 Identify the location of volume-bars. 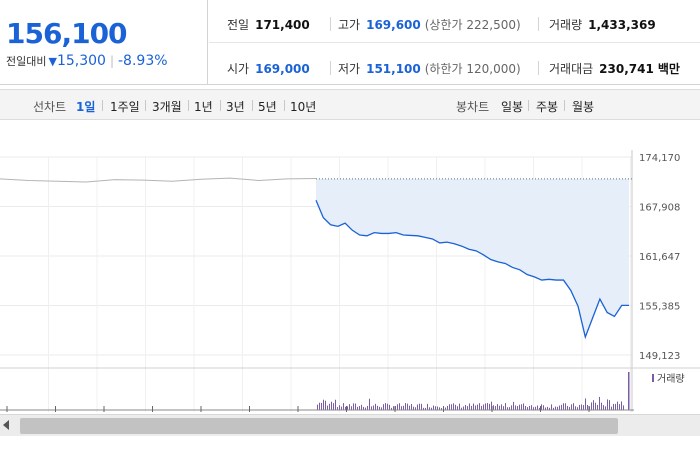
(473, 391).